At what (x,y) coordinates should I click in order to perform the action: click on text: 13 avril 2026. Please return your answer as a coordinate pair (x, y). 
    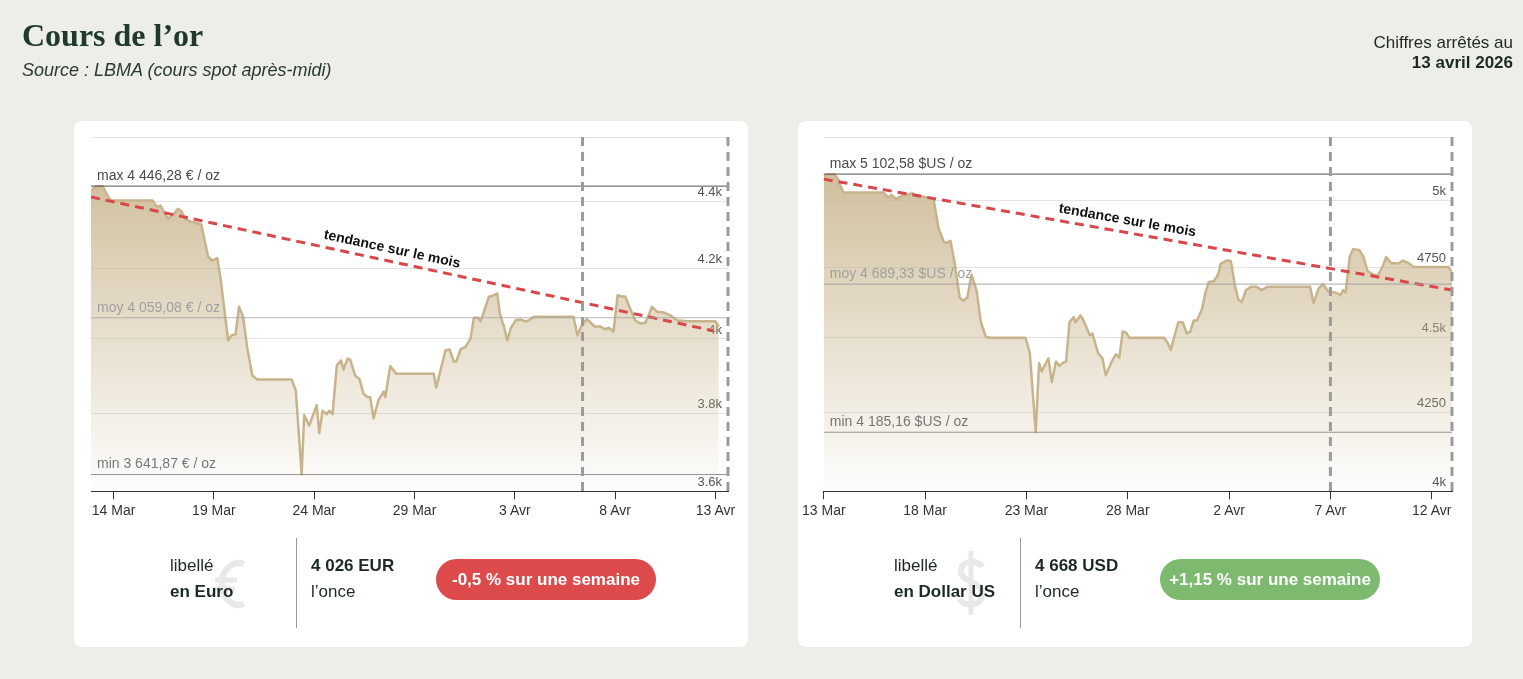
    Looking at the image, I should click on (1462, 63).